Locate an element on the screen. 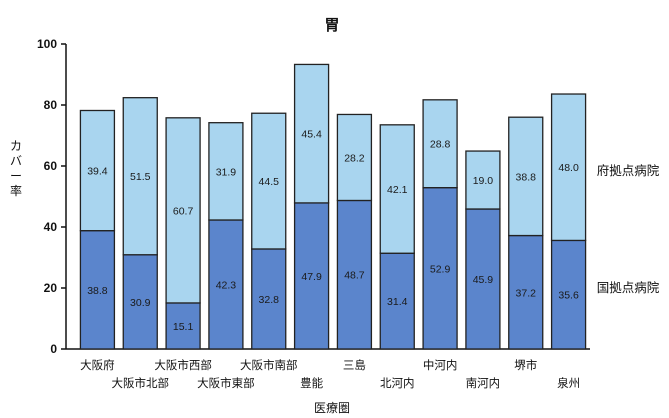 This screenshot has height=418, width=669. data-label: 42.3 is located at coordinates (226, 285).